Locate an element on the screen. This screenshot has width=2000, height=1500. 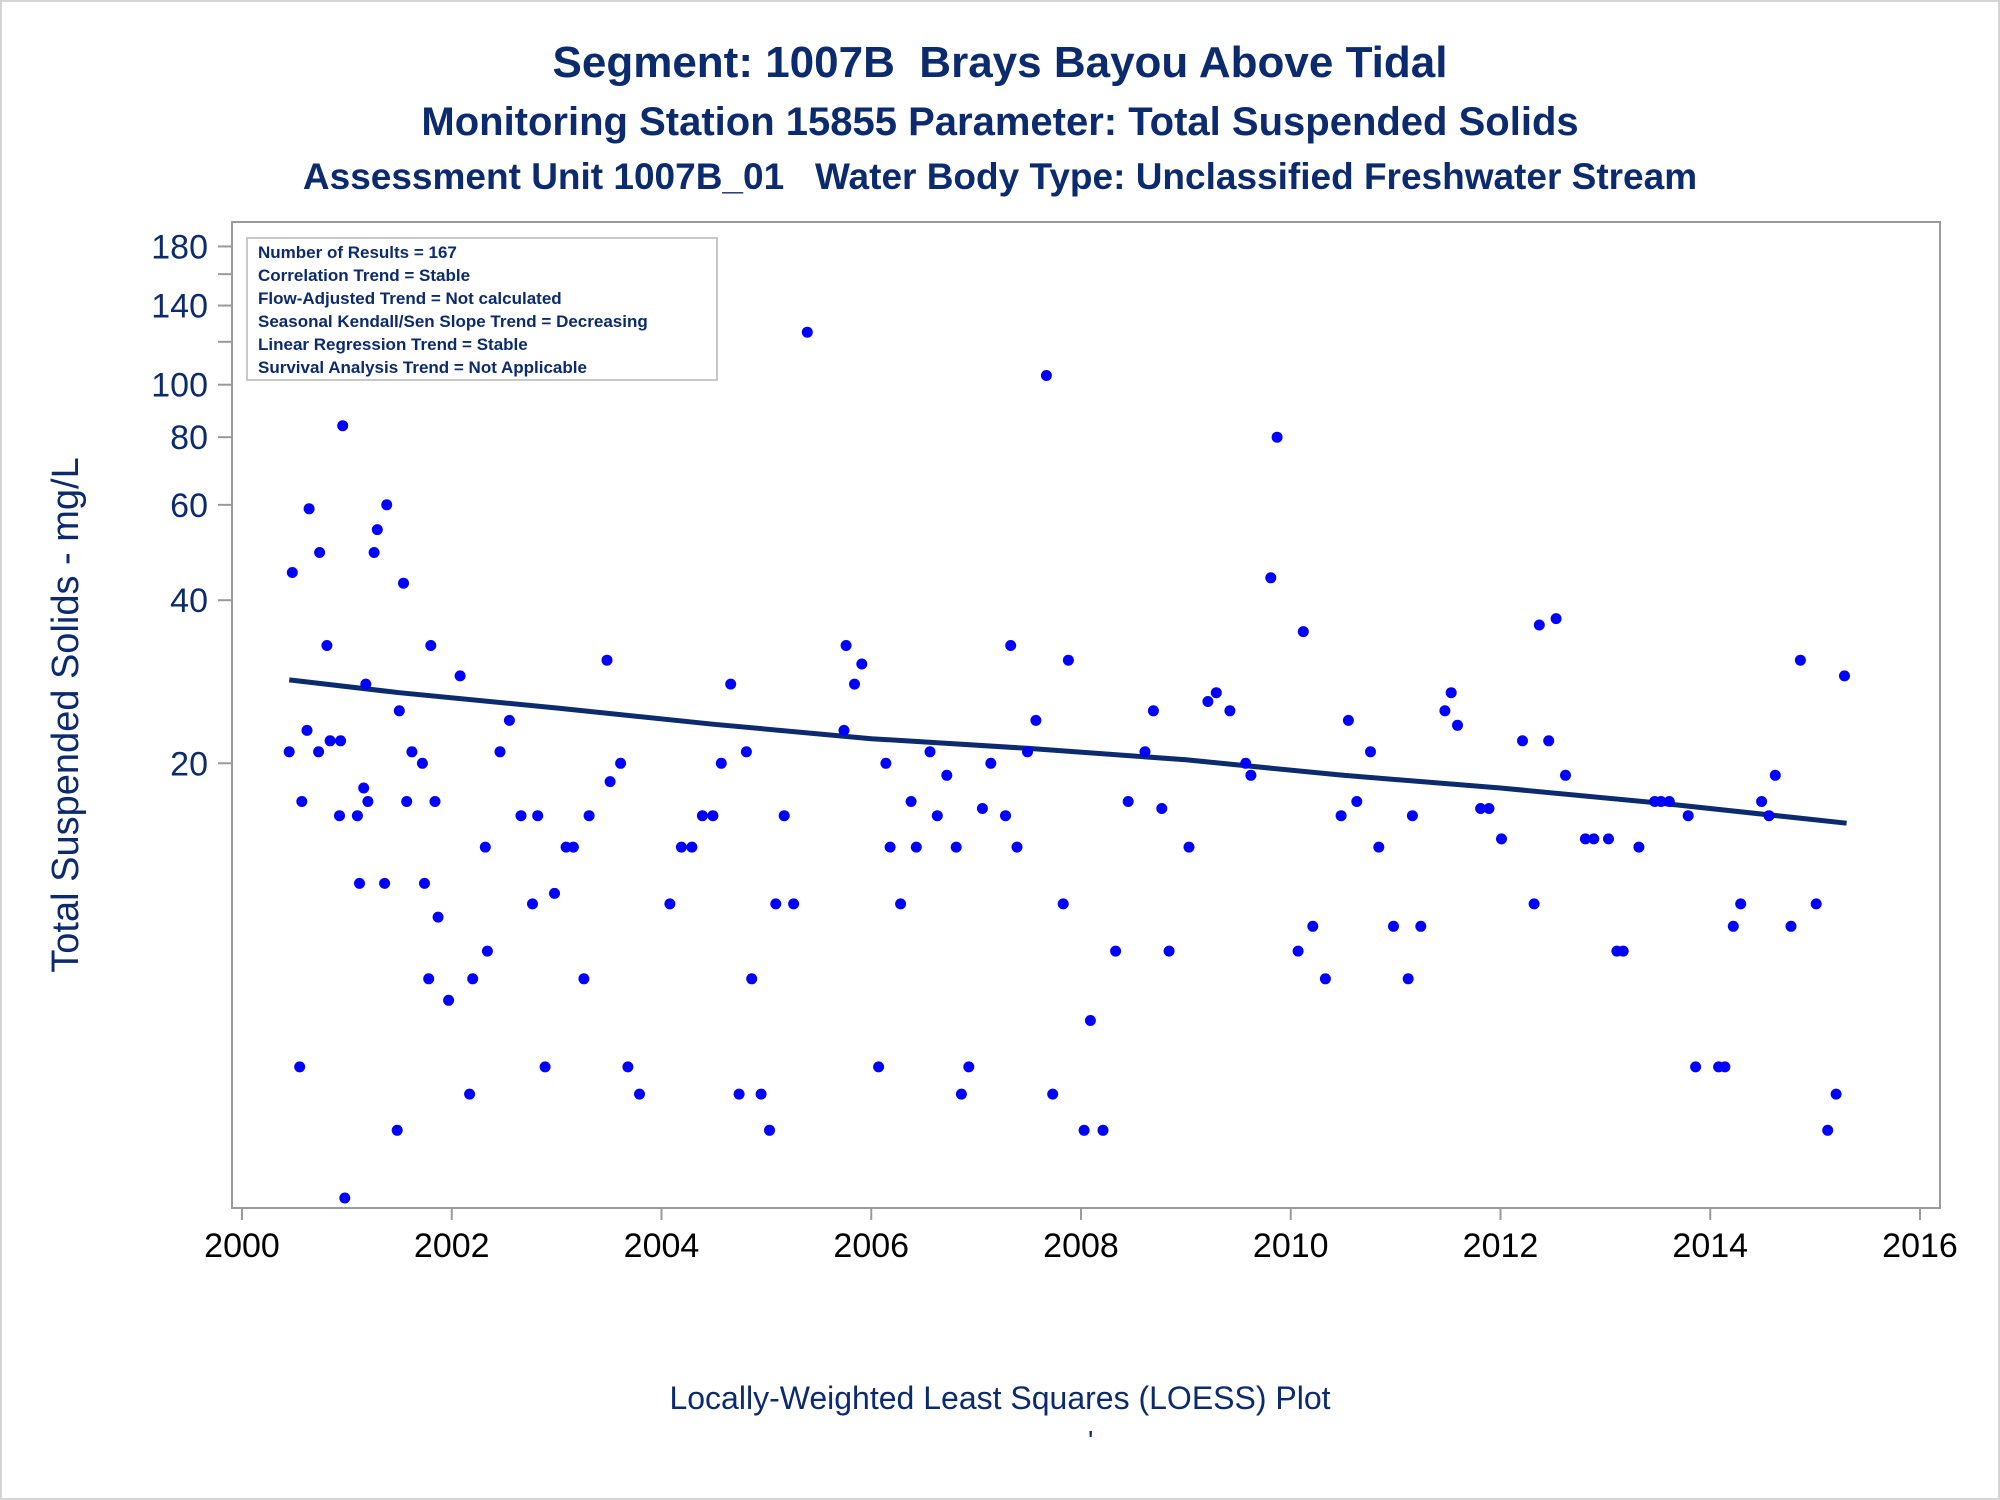
stats-line: Linear Regression Trend = Stable is located at coordinates (393, 344).